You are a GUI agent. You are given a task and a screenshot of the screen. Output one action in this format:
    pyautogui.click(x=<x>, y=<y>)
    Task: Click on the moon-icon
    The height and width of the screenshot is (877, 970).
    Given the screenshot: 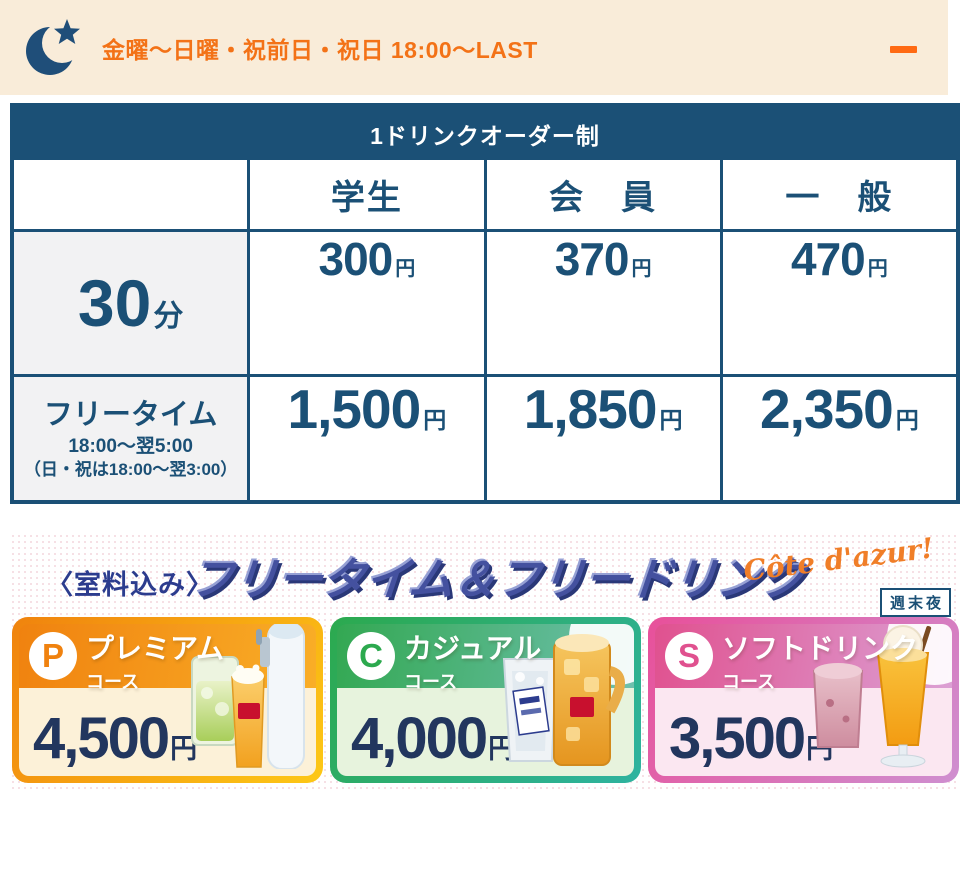 What is the action you would take?
    pyautogui.click(x=54, y=48)
    